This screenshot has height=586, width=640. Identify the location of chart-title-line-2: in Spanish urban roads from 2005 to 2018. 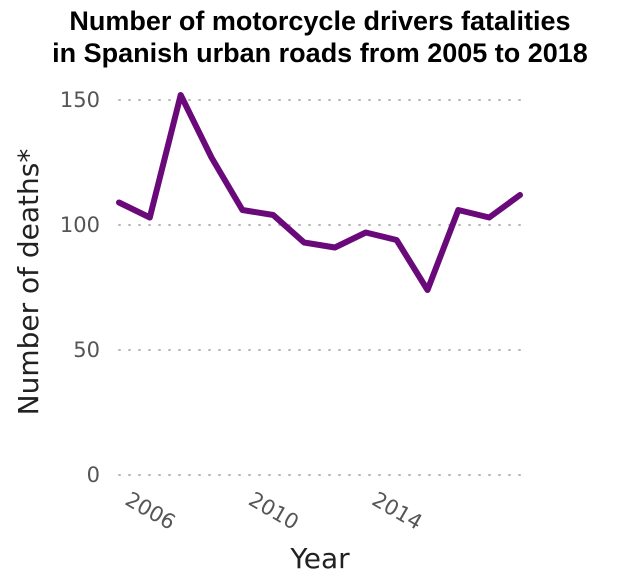
(320, 53).